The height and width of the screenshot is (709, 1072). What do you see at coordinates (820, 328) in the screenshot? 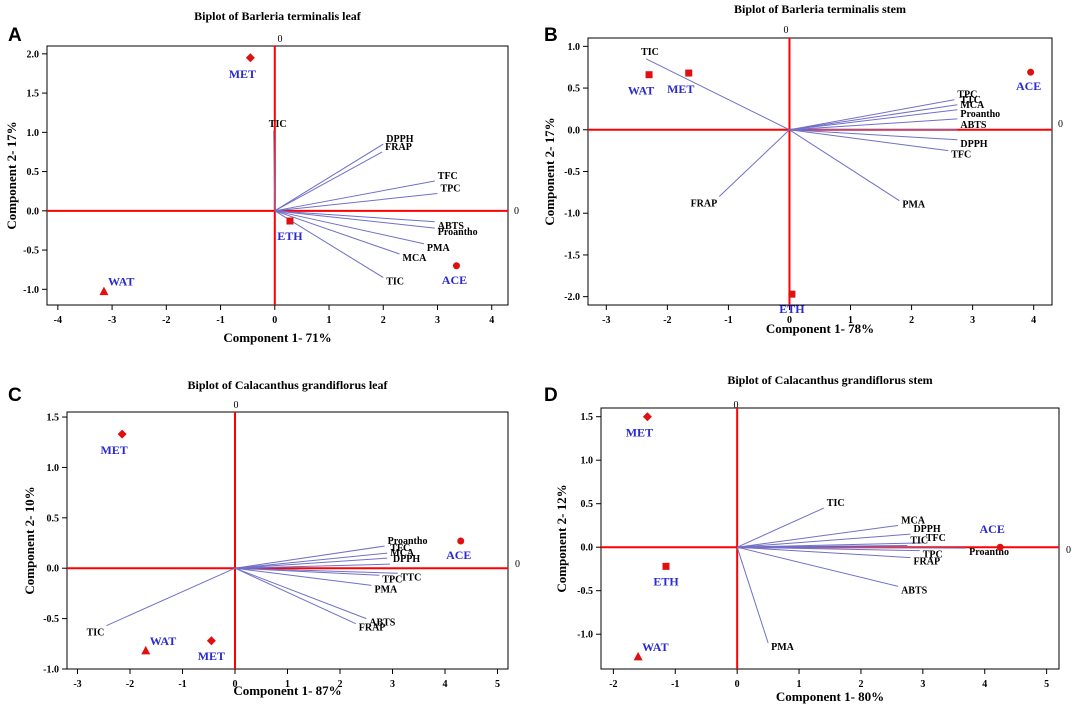
I see `x-axis-label: Component 1- 78%` at bounding box center [820, 328].